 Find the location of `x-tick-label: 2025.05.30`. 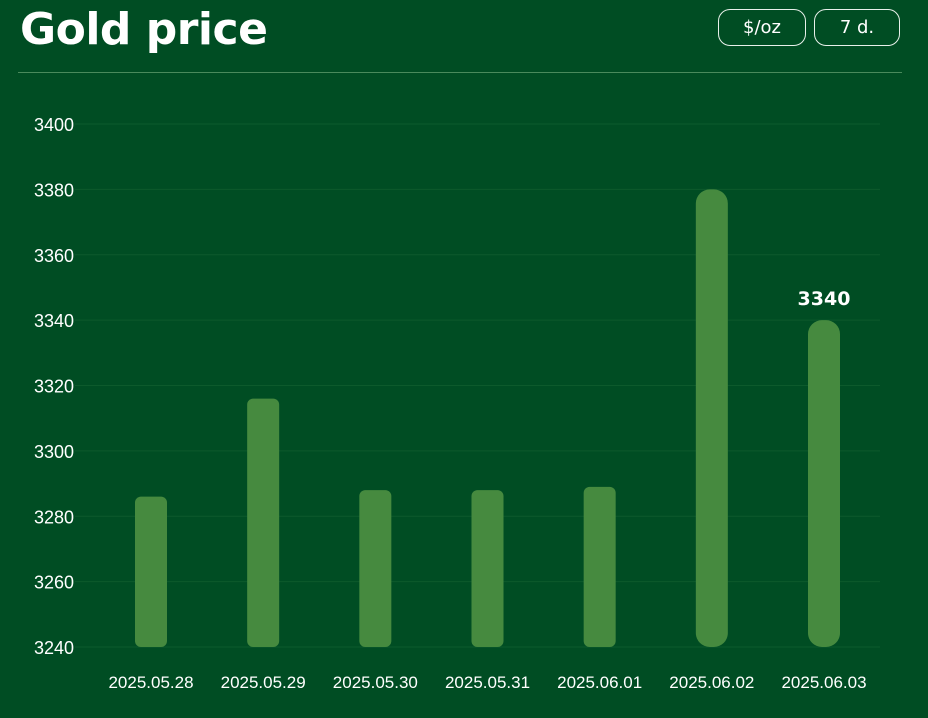

x-tick-label: 2025.05.30 is located at coordinates (375, 682).